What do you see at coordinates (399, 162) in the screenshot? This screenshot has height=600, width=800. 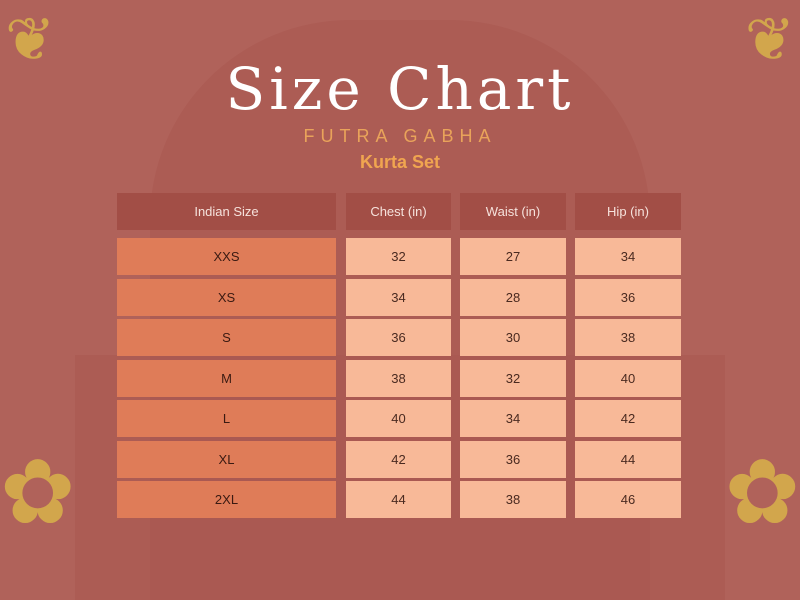 I see `product-name: Kurta Set` at bounding box center [399, 162].